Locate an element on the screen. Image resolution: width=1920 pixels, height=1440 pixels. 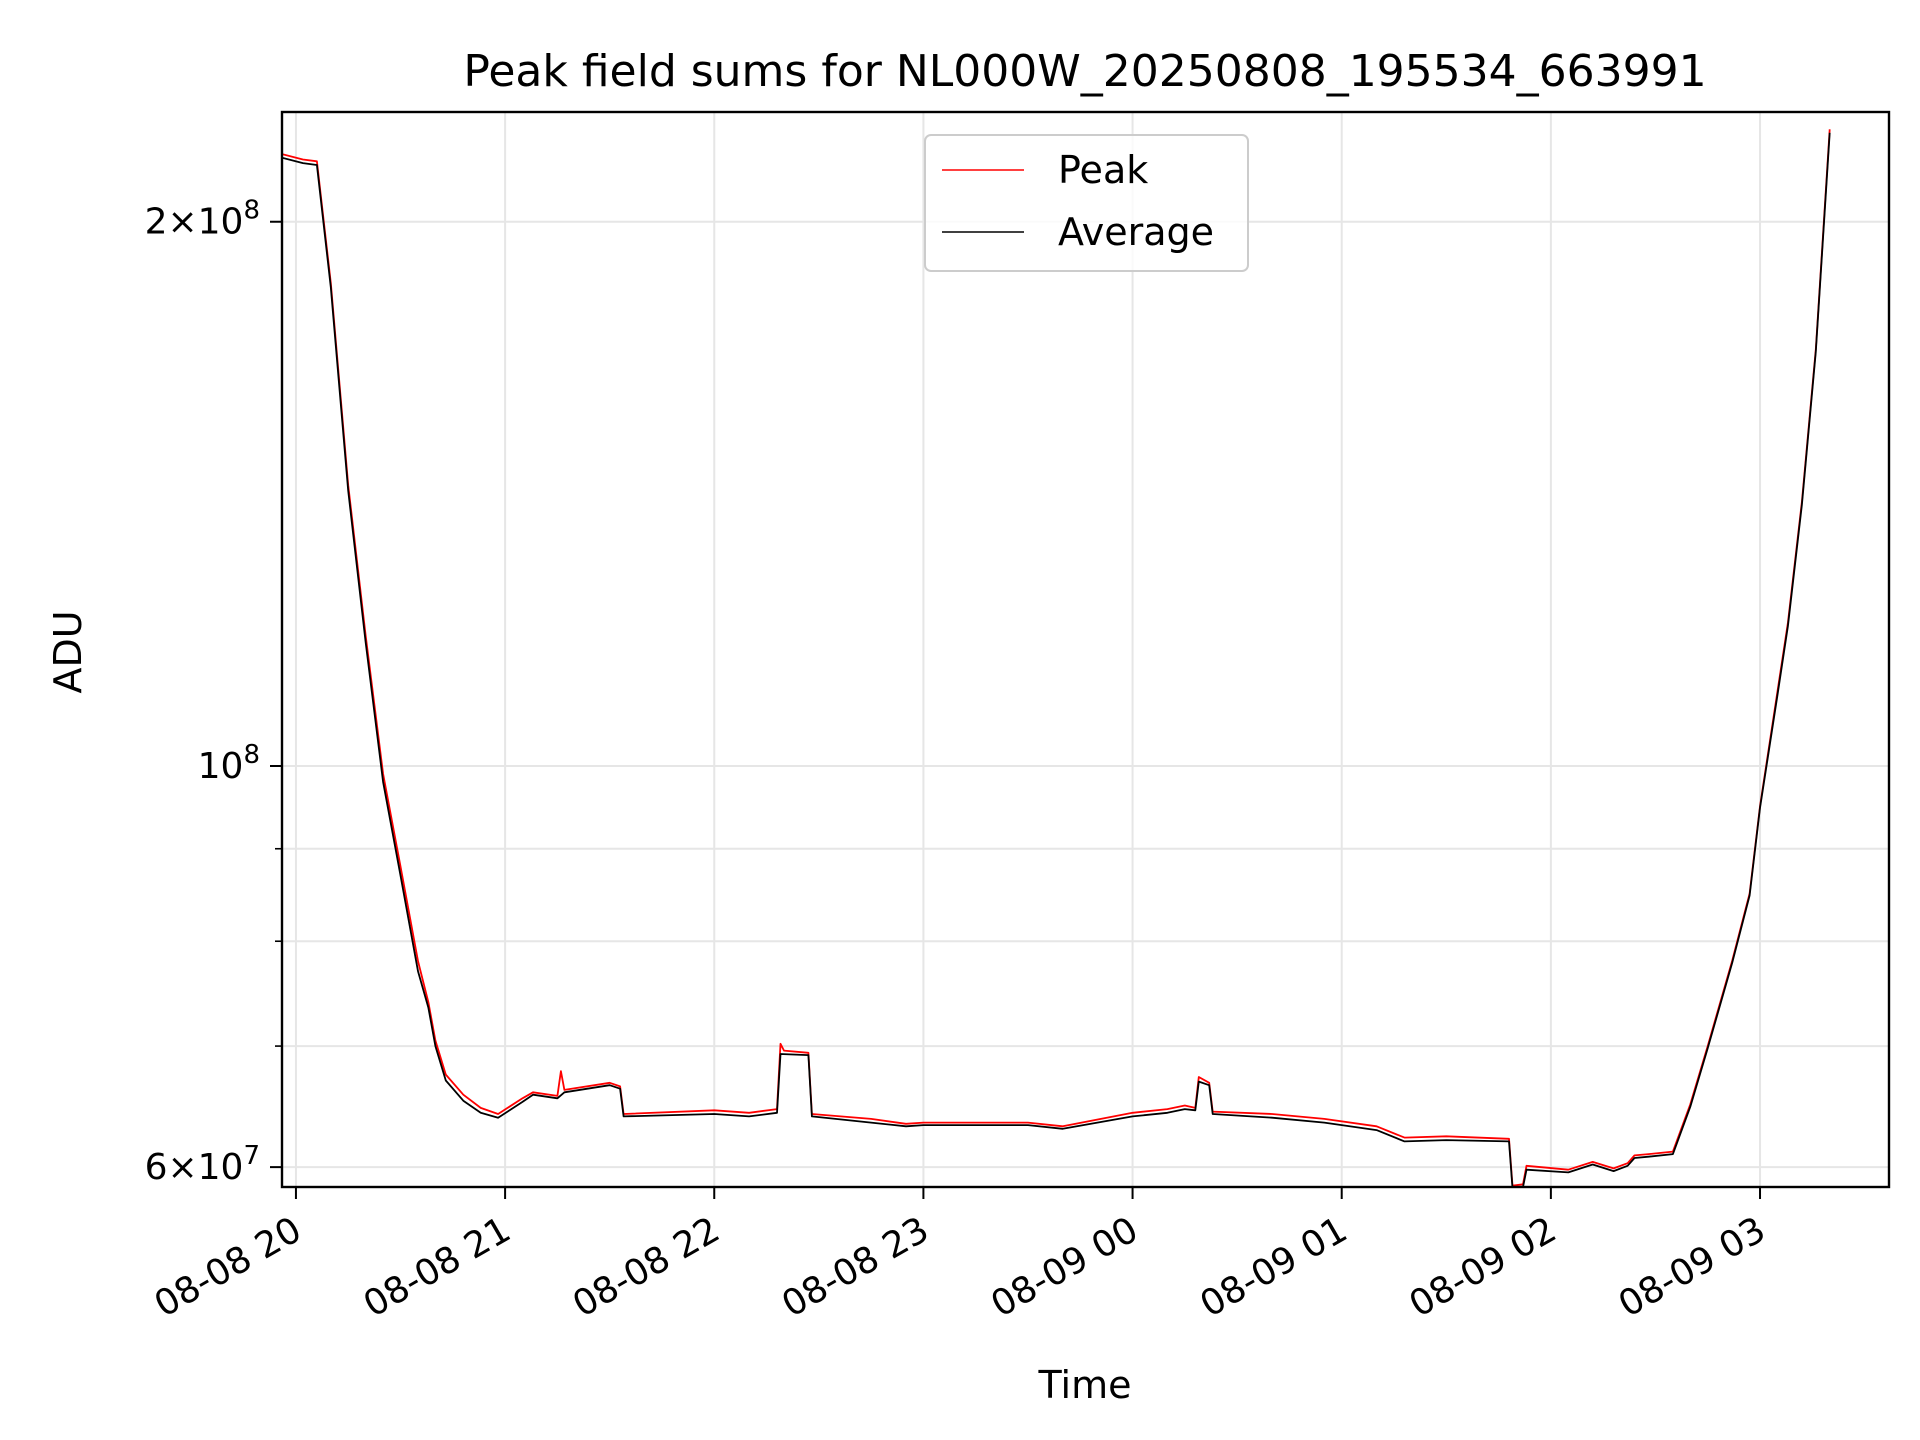
x-axis-label: Time is located at coordinates (1085, 1385).